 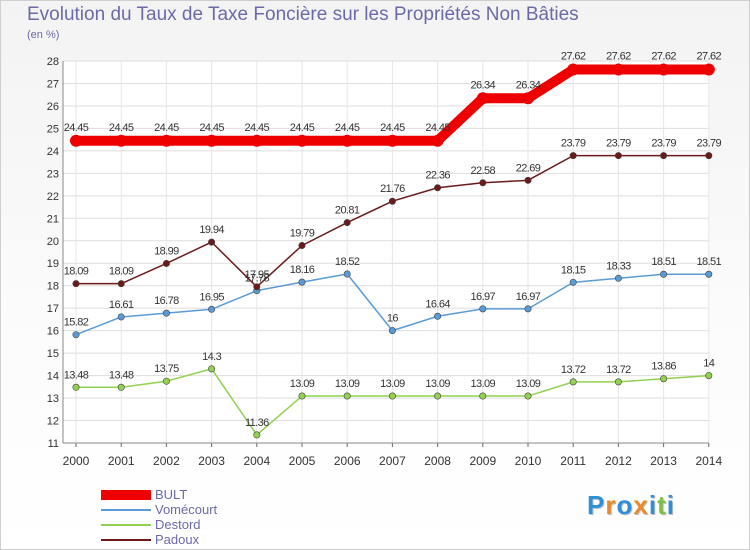 I want to click on x-tick-label: 2008, so click(x=437, y=461).